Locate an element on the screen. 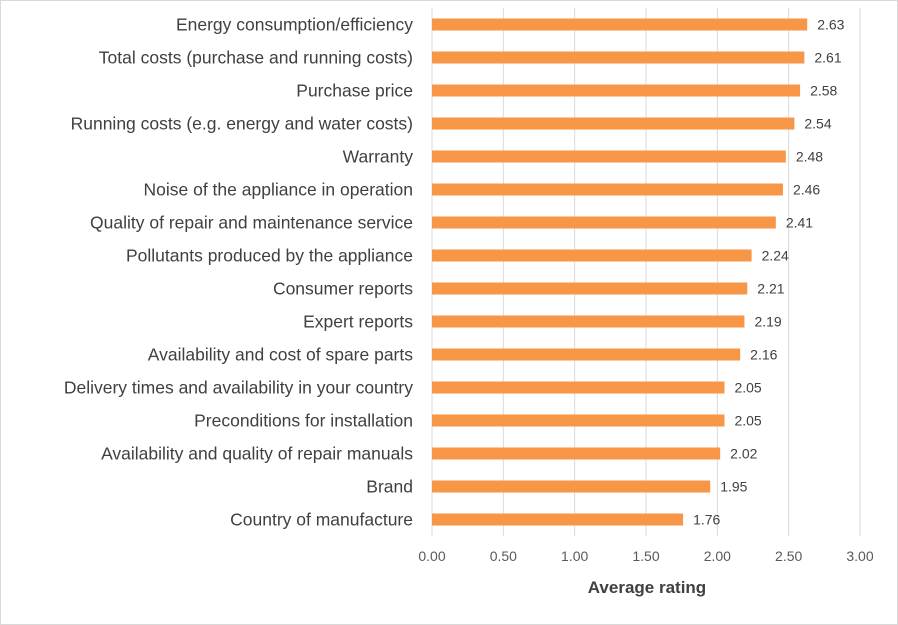 The width and height of the screenshot is (898, 625). data-label: 2.63 is located at coordinates (830, 25).